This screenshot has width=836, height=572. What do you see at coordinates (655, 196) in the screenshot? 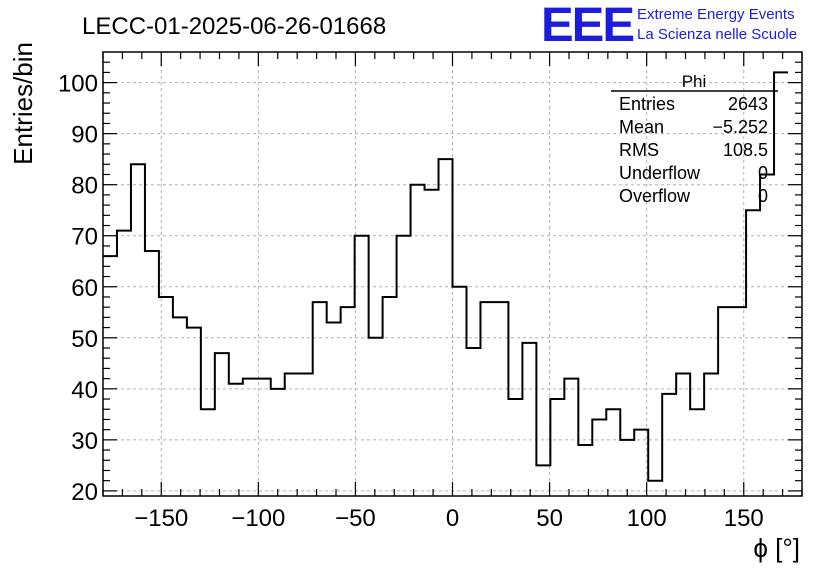
I see `stats-label-overflow: Overflow` at bounding box center [655, 196].